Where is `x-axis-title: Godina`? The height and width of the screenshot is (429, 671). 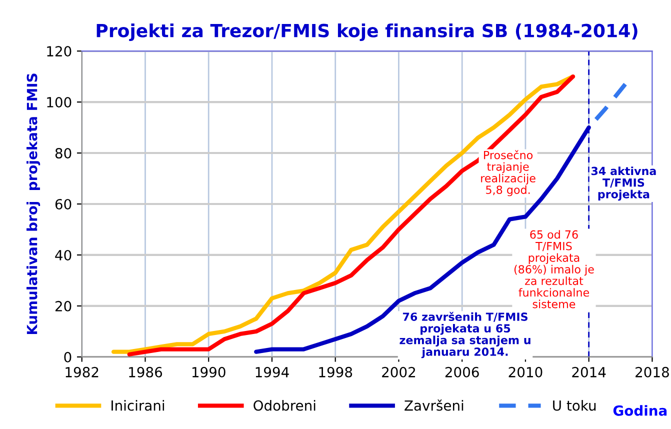
x-axis-title: Godina is located at coordinates (640, 410).